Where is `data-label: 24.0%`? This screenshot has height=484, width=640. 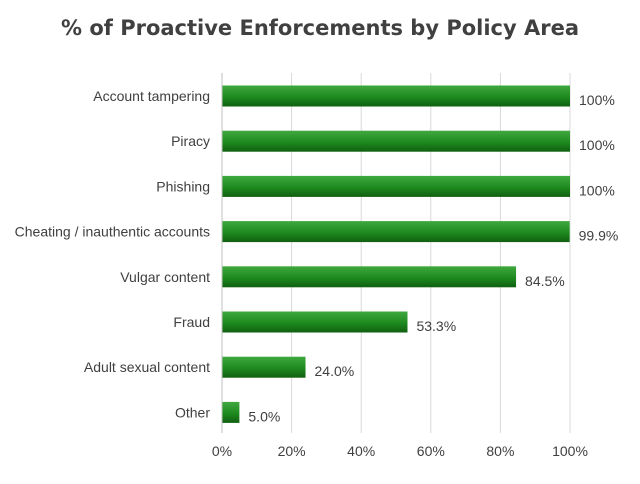 data-label: 24.0% is located at coordinates (335, 371).